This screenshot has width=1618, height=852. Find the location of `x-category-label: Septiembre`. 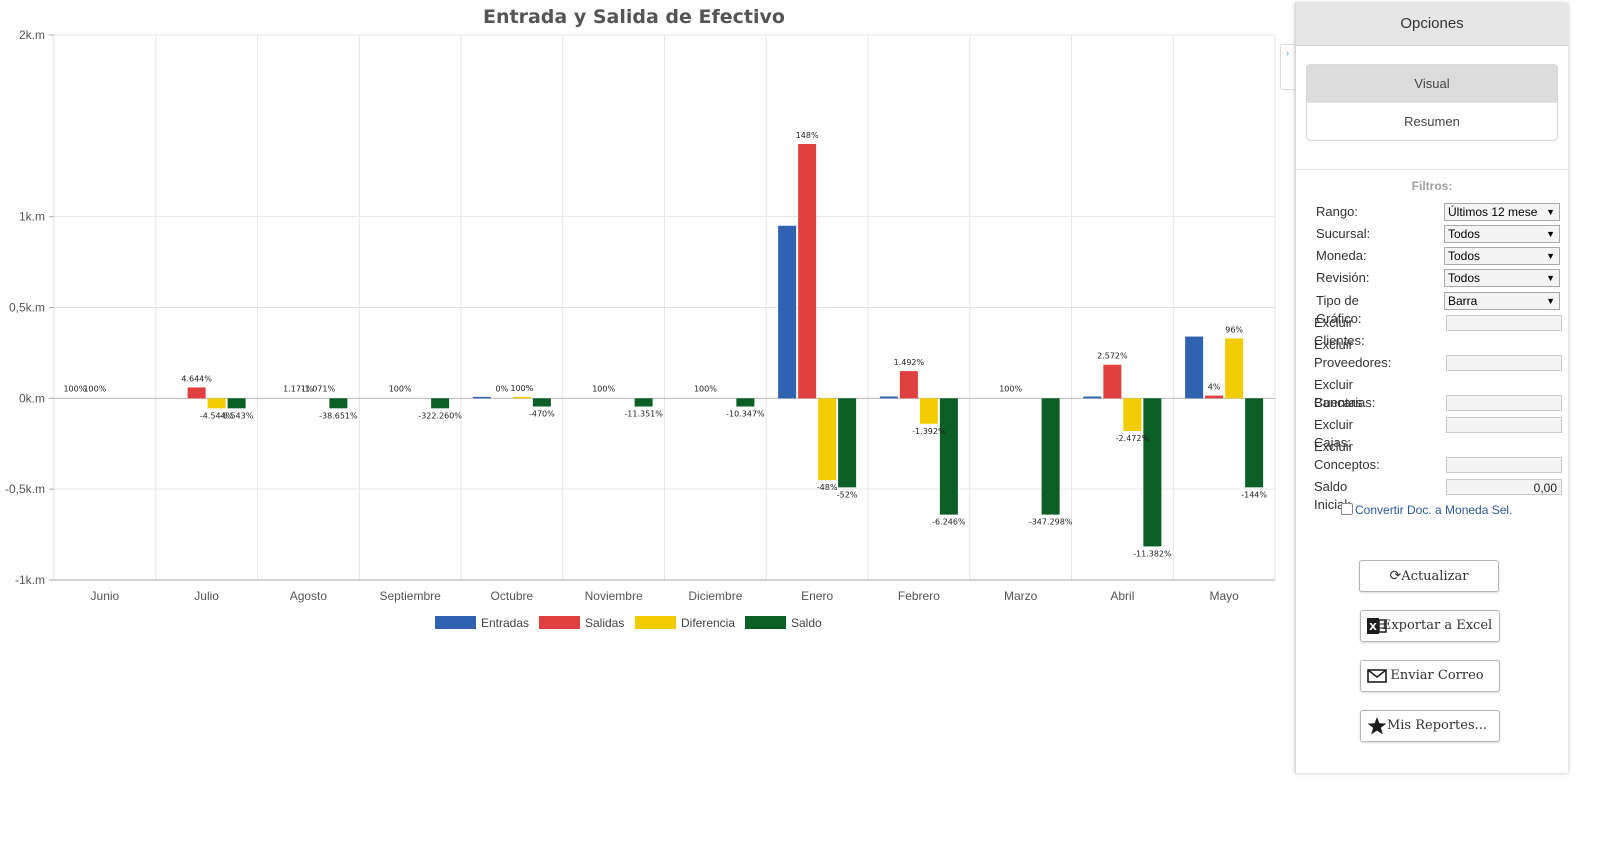

x-category-label: Septiembre is located at coordinates (410, 596).